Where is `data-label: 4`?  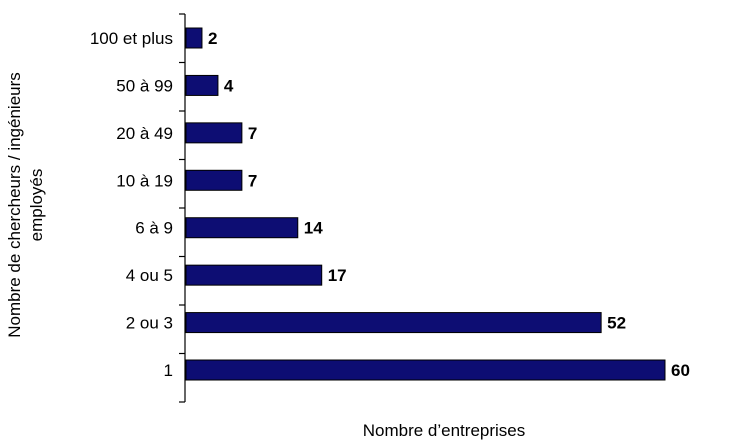
data-label: 4 is located at coordinates (229, 85).